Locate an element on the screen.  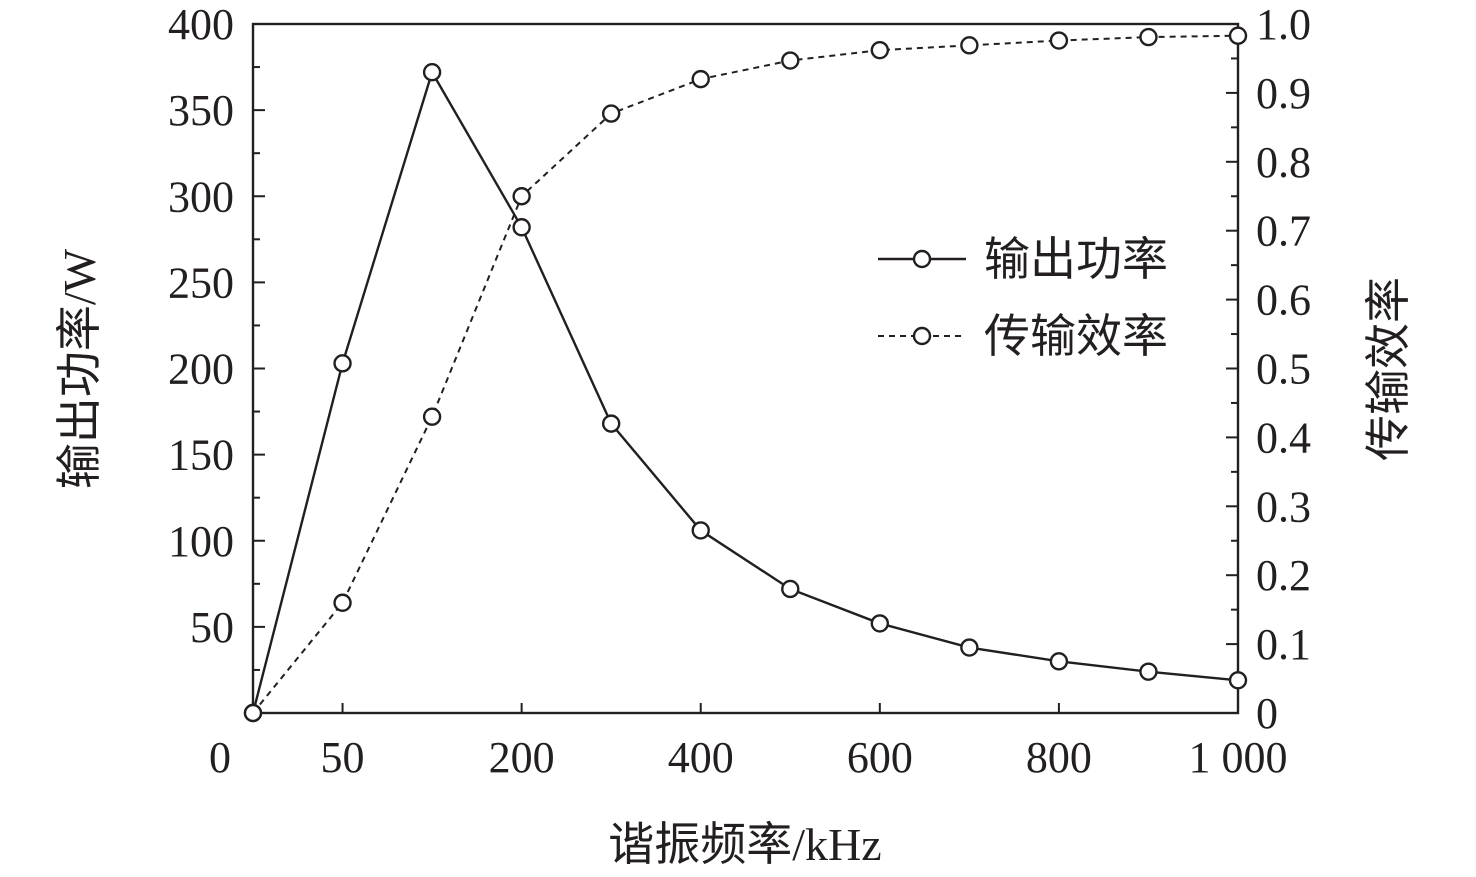
y-left-tick-label: 100 is located at coordinates (201, 541).